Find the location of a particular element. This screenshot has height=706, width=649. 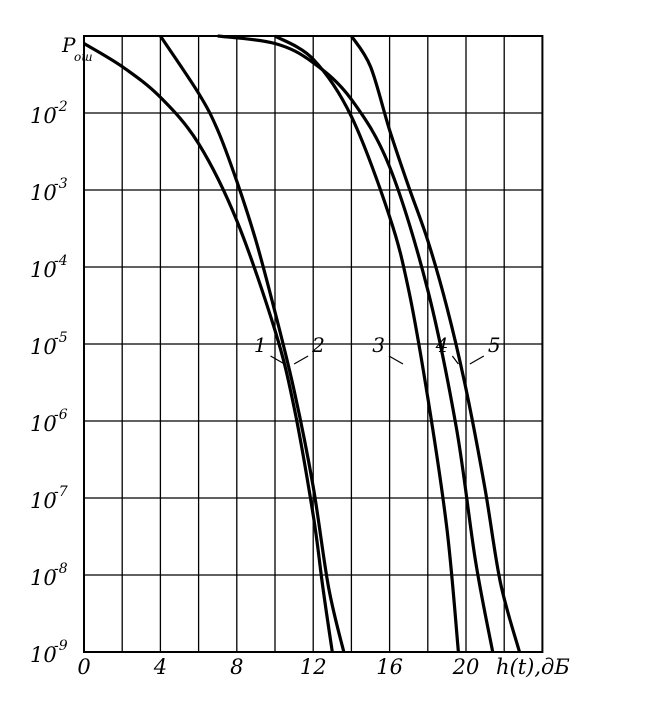

y-tick-exponent: -2 is located at coordinates (61, 107).